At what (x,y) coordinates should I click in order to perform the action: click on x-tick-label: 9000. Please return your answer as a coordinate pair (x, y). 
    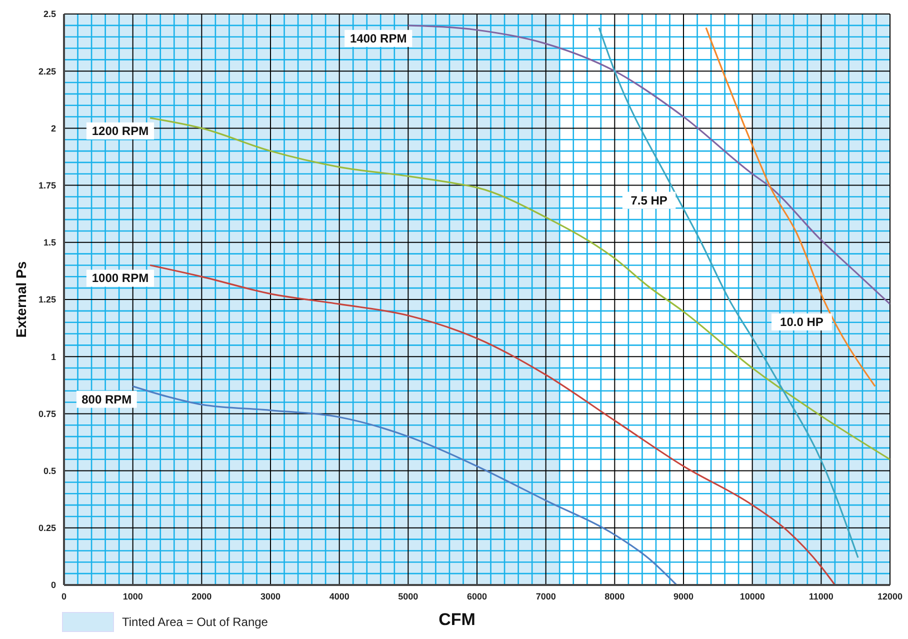
    Looking at the image, I should click on (683, 596).